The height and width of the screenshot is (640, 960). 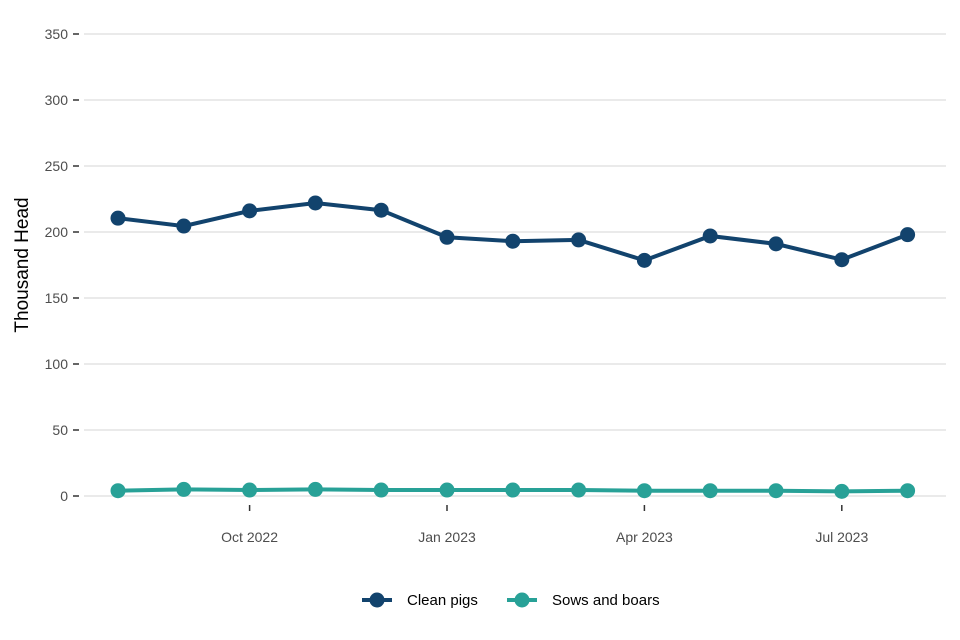 I want to click on legend-label: Sows and boars, so click(x=606, y=600).